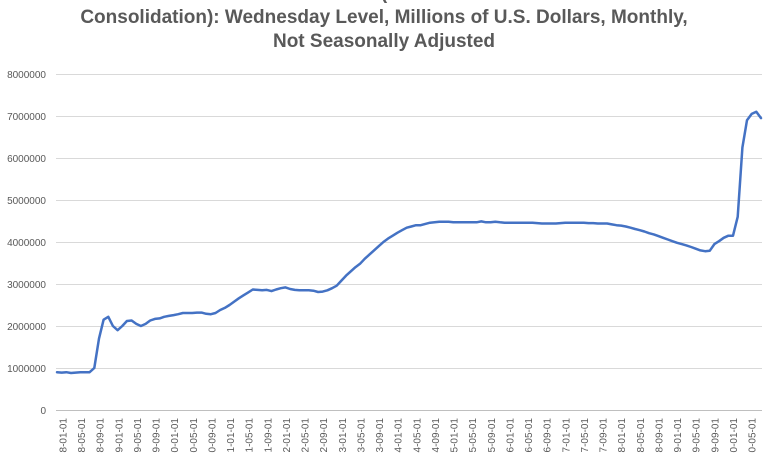 The width and height of the screenshot is (768, 457). What do you see at coordinates (380, 435) in the screenshot?
I see `x-tick-label: 3-09-01` at bounding box center [380, 435].